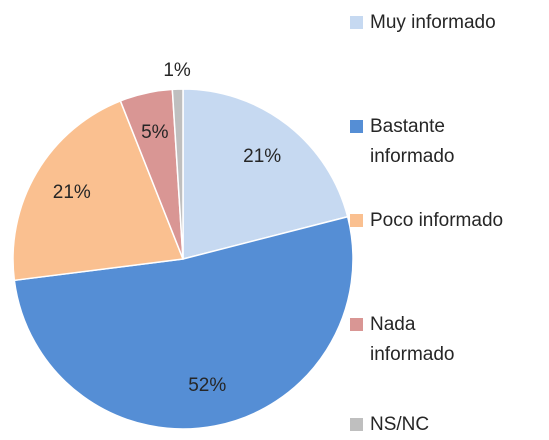 This screenshot has height=440, width=549. I want to click on legend-label: Poco informado, so click(437, 220).